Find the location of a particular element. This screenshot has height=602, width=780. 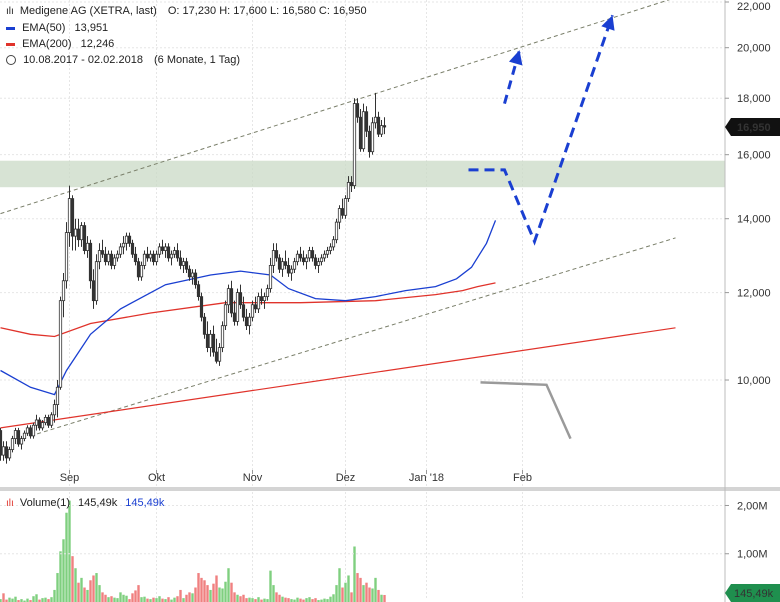

price-tick-label: 14,000 is located at coordinates (754, 220).